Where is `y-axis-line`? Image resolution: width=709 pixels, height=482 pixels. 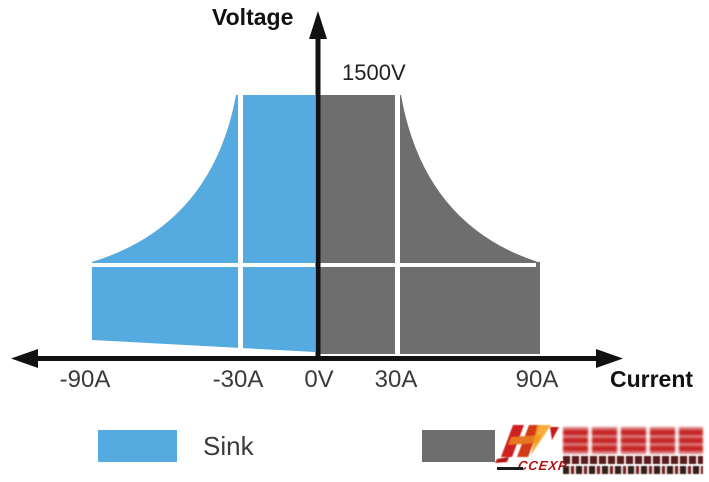
y-axis-line is located at coordinates (318, 195).